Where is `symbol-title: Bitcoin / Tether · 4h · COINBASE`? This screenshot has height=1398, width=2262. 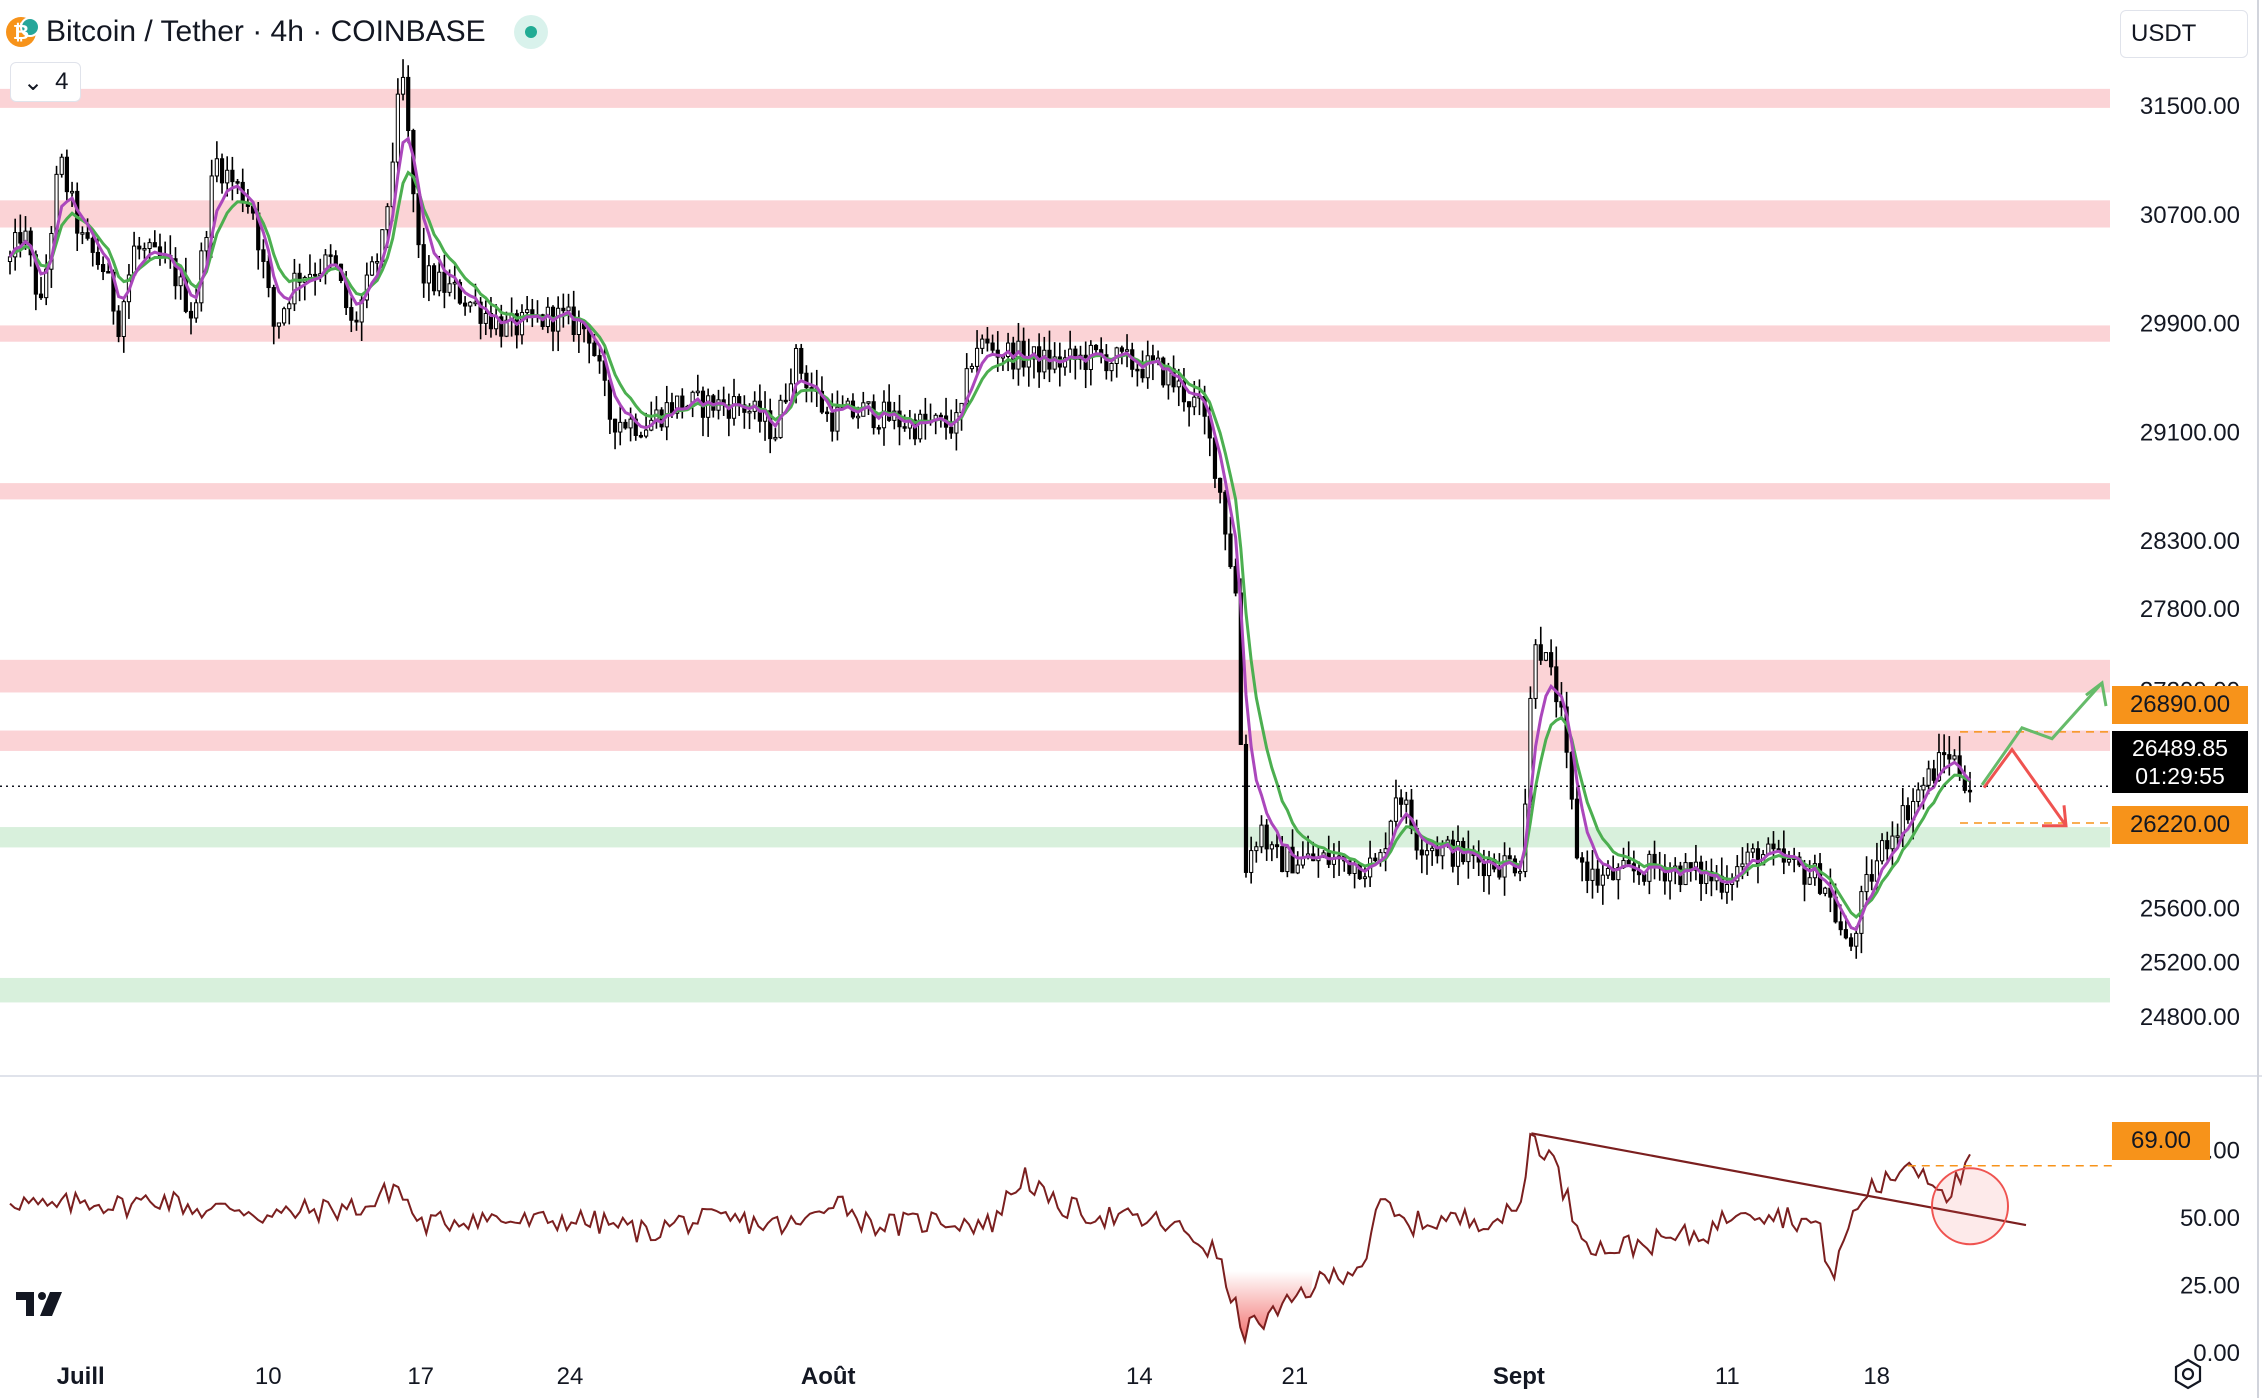 symbol-title: Bitcoin / Tether · 4h · COINBASE is located at coordinates (266, 31).